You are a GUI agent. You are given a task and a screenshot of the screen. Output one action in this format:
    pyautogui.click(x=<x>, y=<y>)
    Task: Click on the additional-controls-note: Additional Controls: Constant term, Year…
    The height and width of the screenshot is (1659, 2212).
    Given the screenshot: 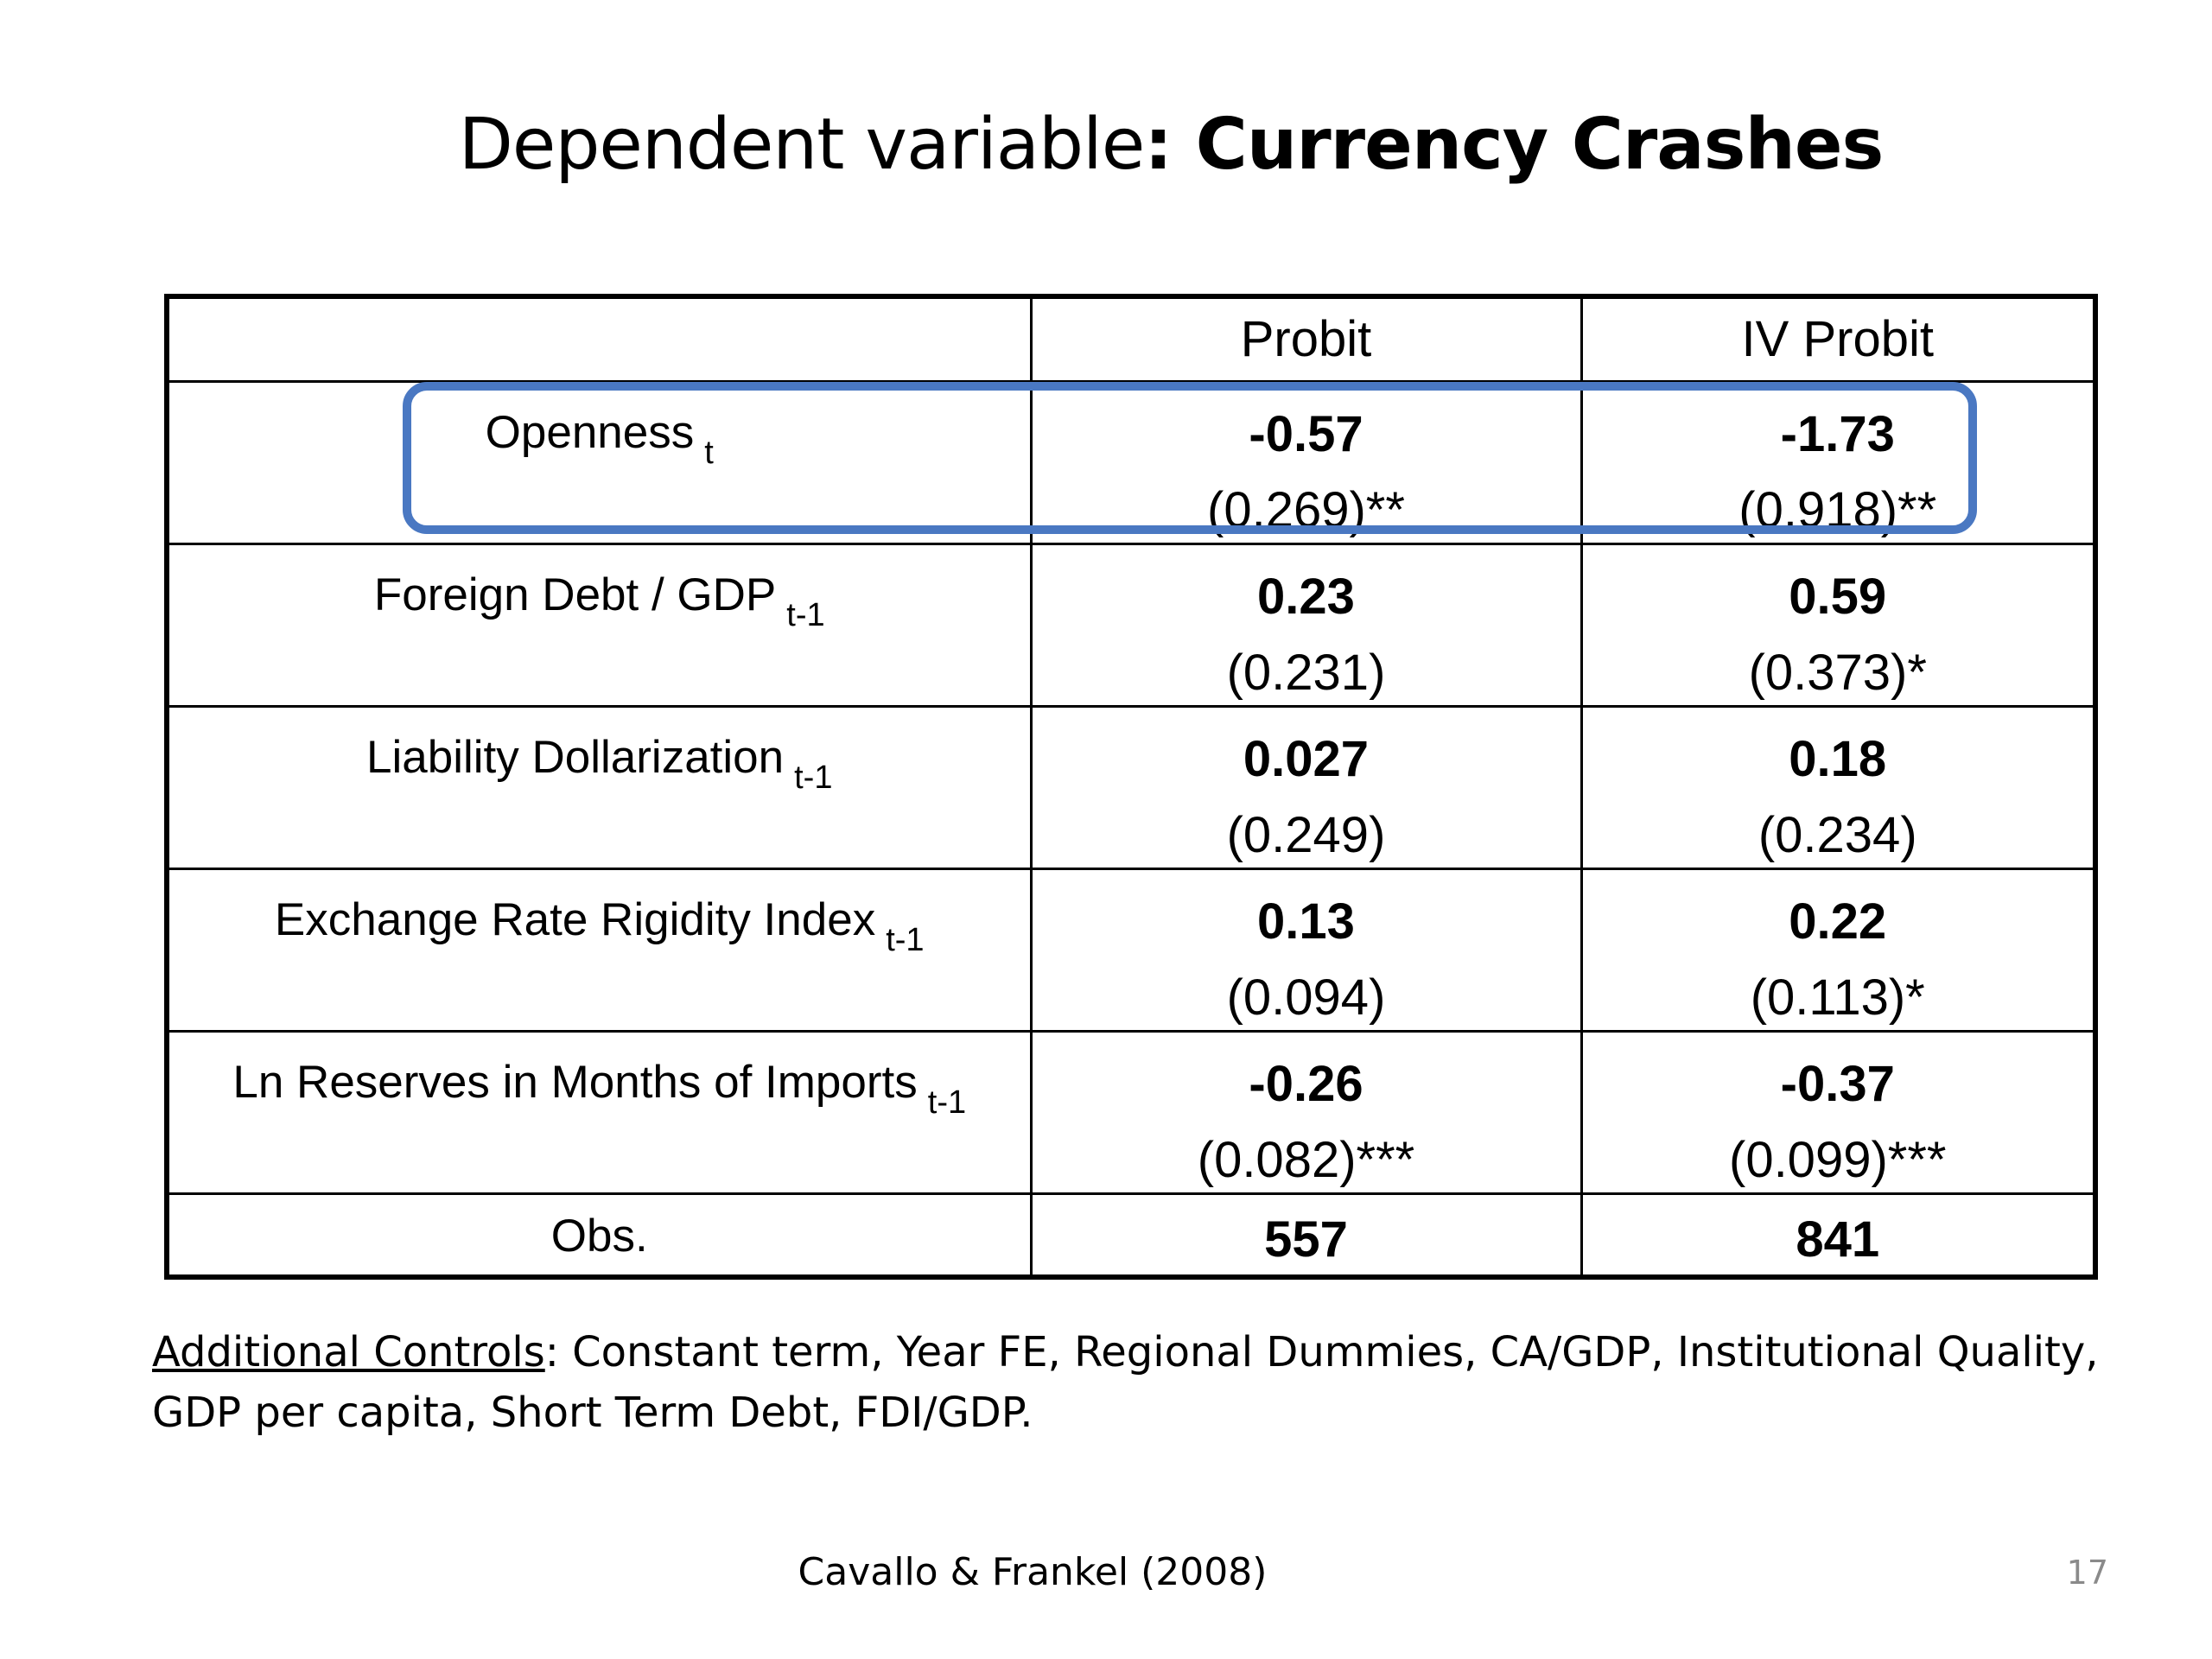 What is the action you would take?
    pyautogui.click(x=1145, y=1382)
    